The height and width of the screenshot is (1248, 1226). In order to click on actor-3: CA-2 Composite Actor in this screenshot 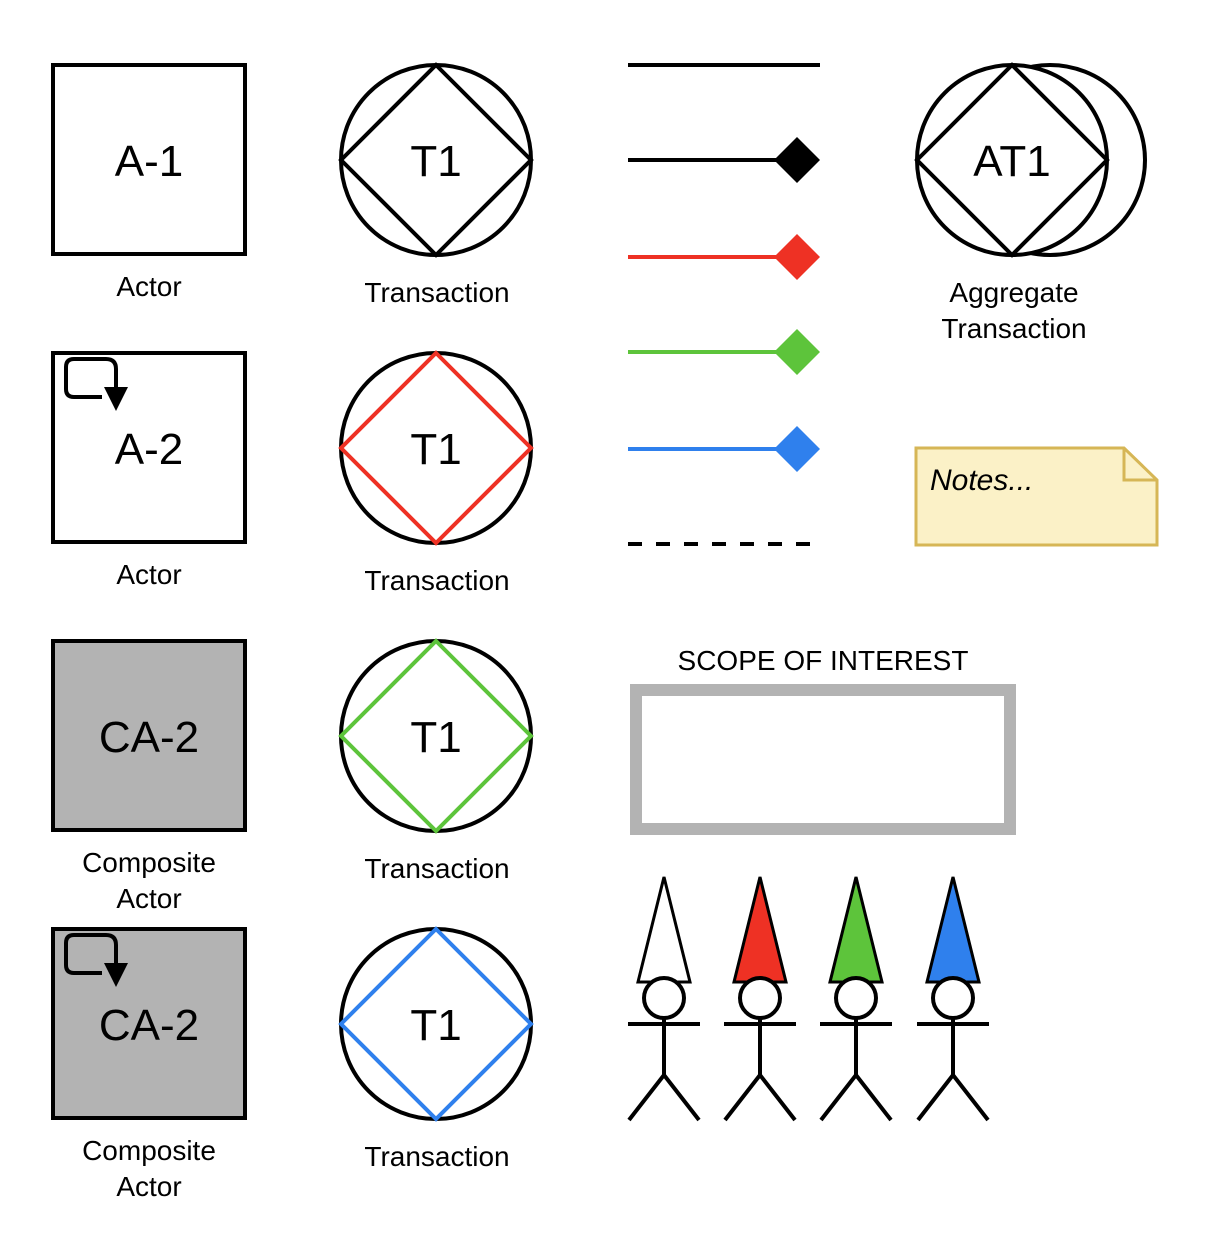, I will do `click(149, 776)`.